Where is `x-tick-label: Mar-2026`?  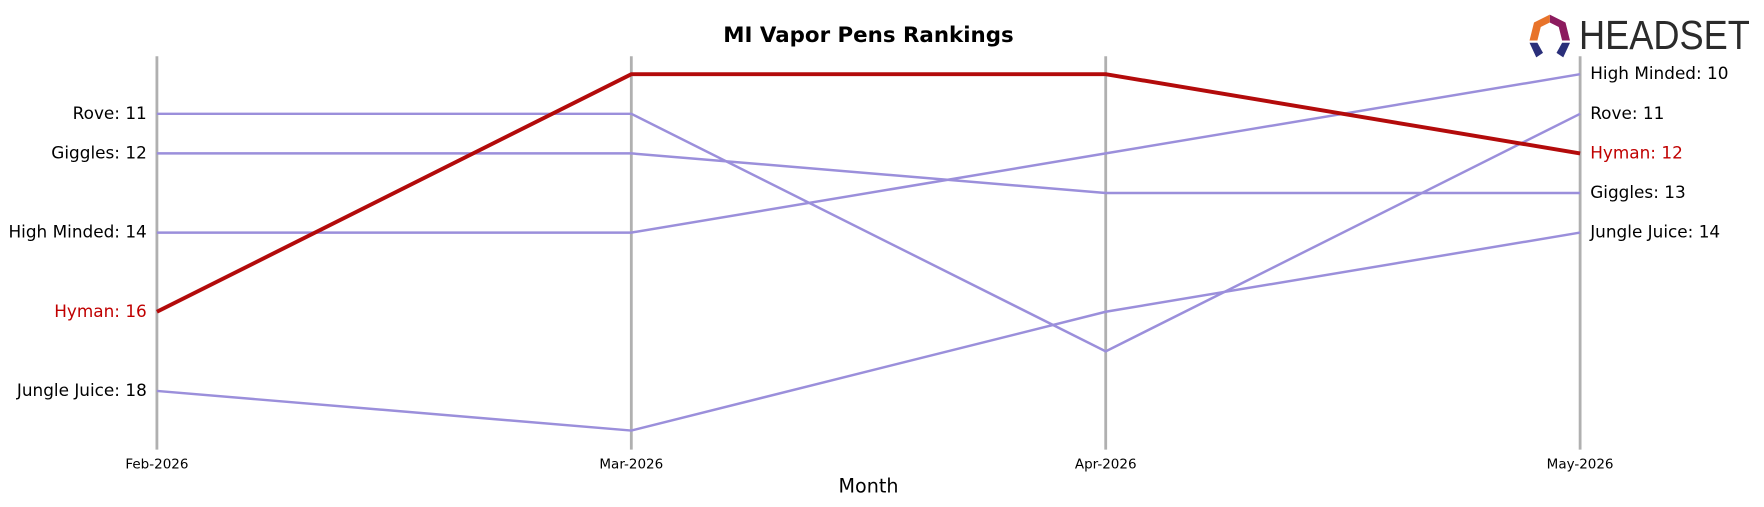
x-tick-label: Mar-2026 is located at coordinates (631, 464).